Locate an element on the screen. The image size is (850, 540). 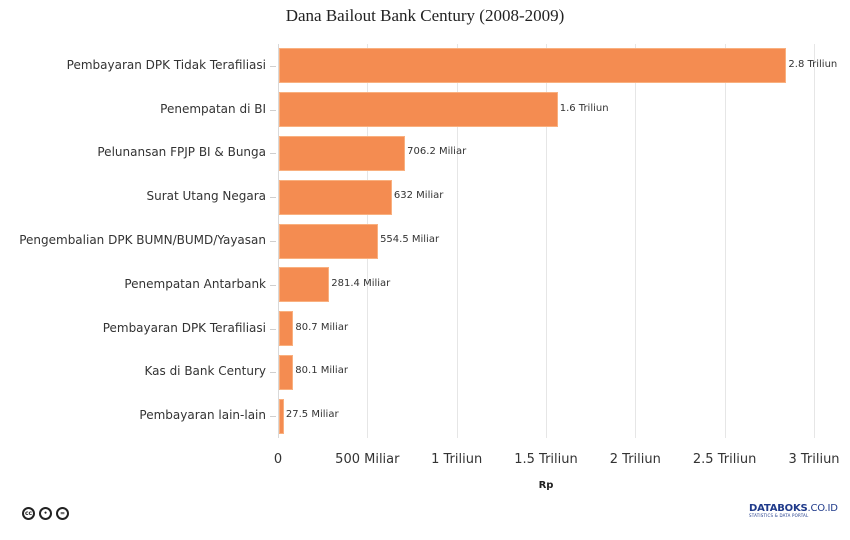
cc-icon: cc is located at coordinates (28, 513).